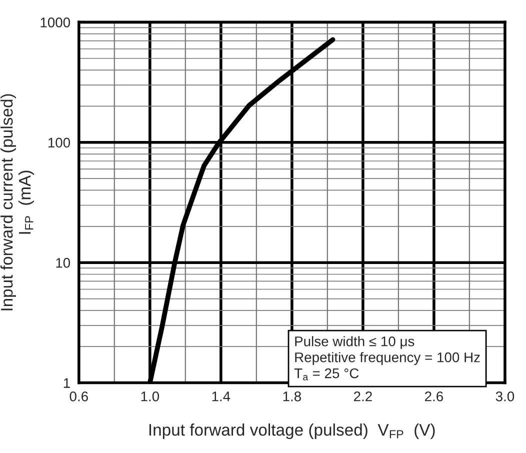 This screenshot has height=453, width=526. I want to click on y-axis-title: Input forward current (pulsed) I$_{FP}$ (mA), so click(17, 202).